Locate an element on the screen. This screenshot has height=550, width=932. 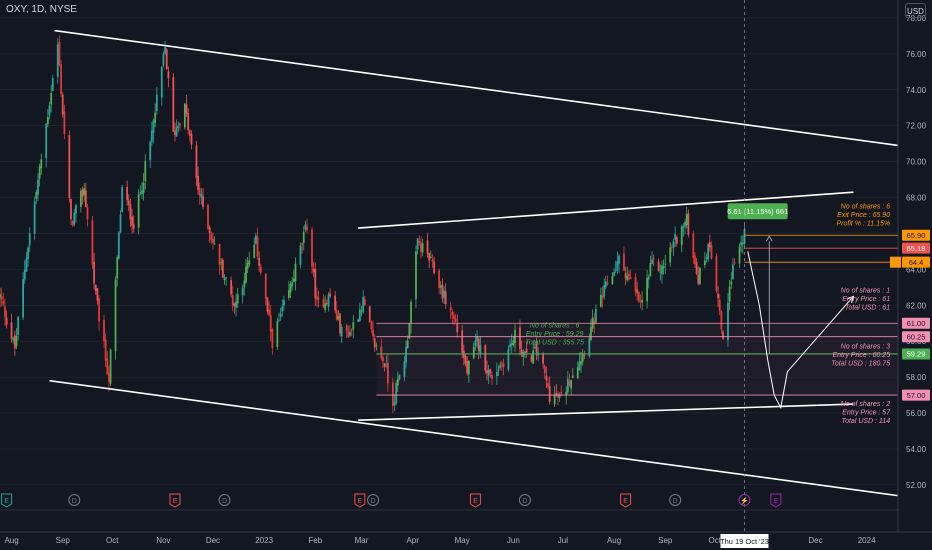
projection-path is located at coordinates (800, 330).